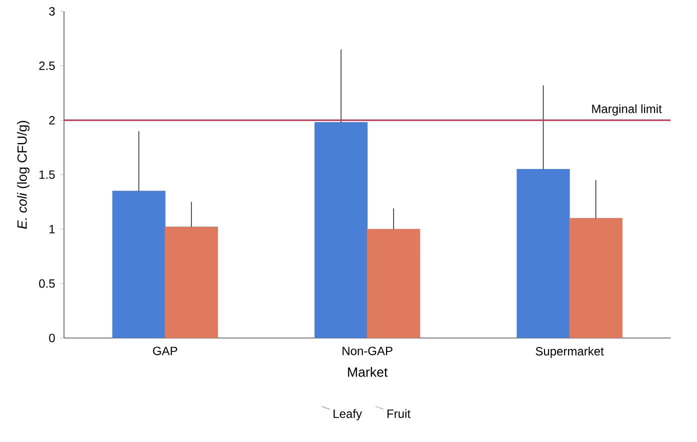  What do you see at coordinates (23, 174) in the screenshot?
I see `y-axis-title: E. coli (log CFU/g)` at bounding box center [23, 174].